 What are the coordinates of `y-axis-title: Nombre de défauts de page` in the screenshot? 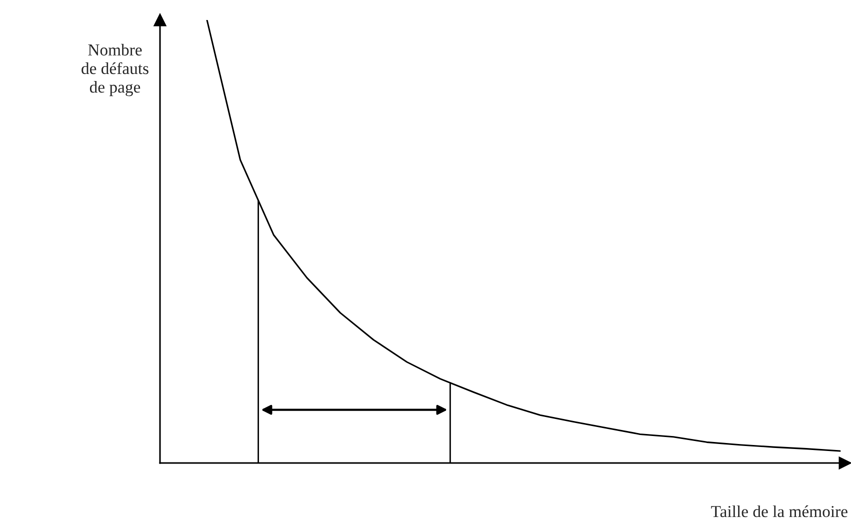 It's located at (115, 70).